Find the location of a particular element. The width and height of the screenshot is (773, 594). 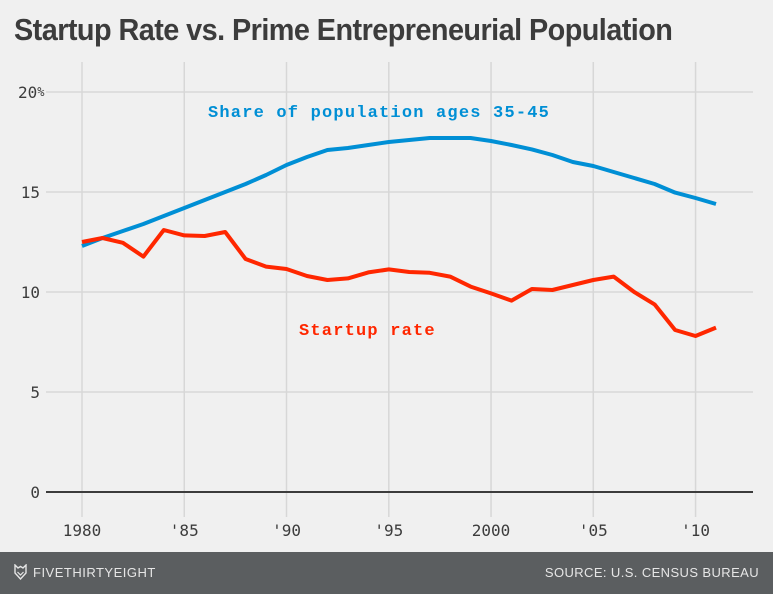

percent-sign: % is located at coordinates (41, 92).